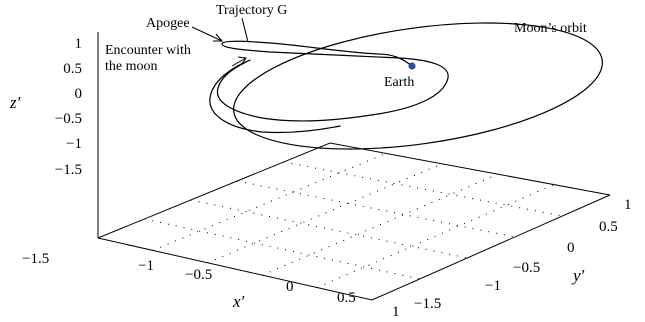  I want to click on x-axis-ticks: −1.5 −1 −0.5 0 0.5 1, so click(211, 285).